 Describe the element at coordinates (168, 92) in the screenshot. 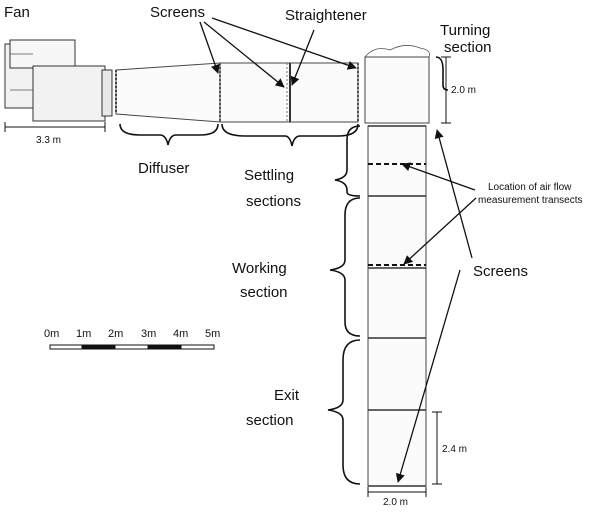

I see `diffuser` at that location.